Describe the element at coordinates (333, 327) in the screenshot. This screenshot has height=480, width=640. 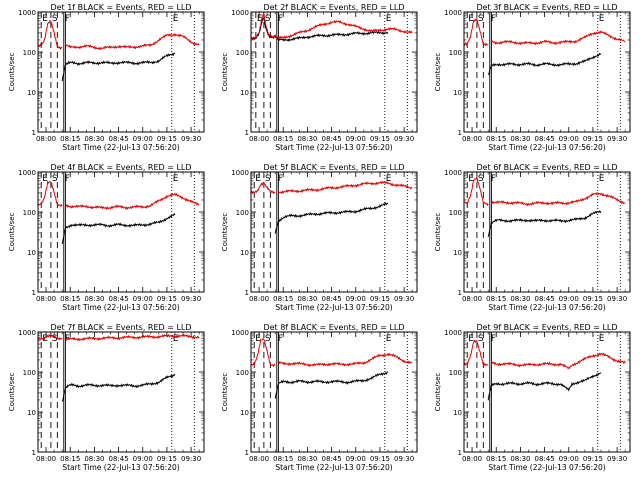
I see `panel-title: Det 8f BLACK = Events, RED = LLD` at that location.